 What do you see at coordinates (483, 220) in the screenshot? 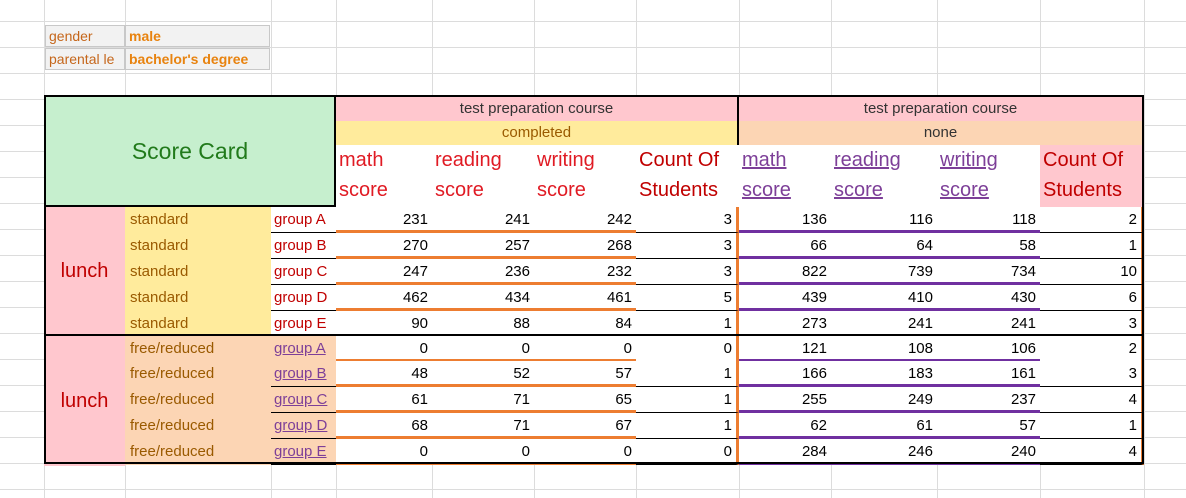
I see `value-reading-completed: 241` at bounding box center [483, 220].